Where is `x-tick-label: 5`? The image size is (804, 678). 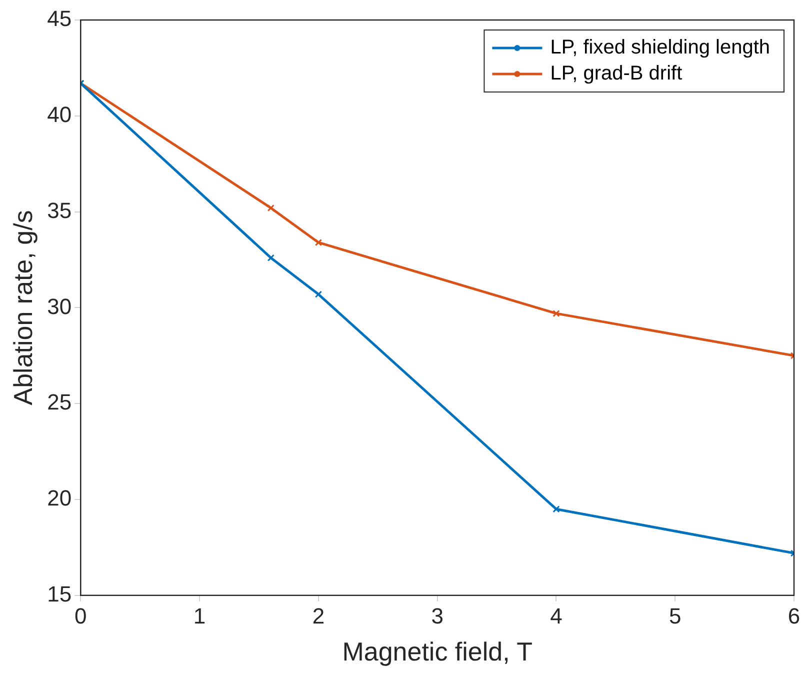
x-tick-label: 5 is located at coordinates (675, 616).